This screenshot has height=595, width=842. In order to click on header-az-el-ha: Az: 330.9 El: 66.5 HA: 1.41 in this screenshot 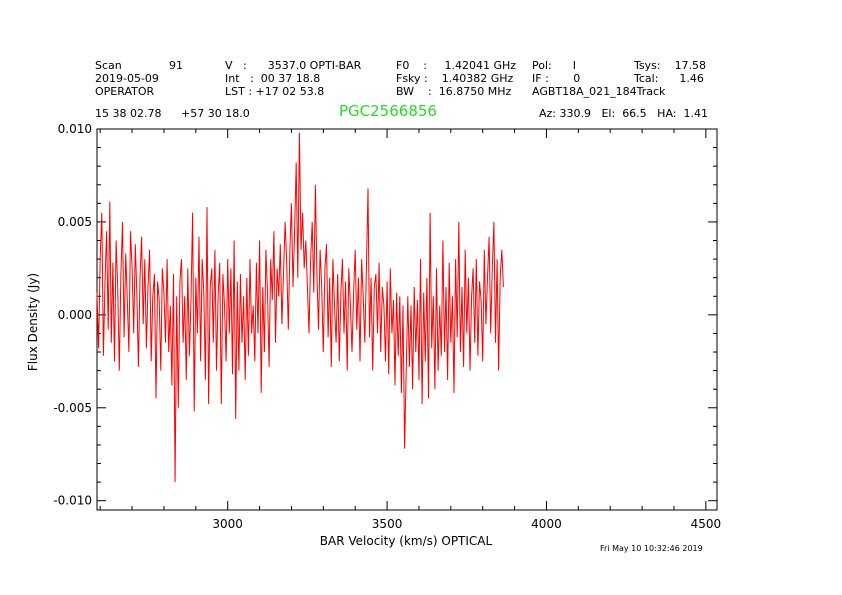, I will do `click(623, 113)`.